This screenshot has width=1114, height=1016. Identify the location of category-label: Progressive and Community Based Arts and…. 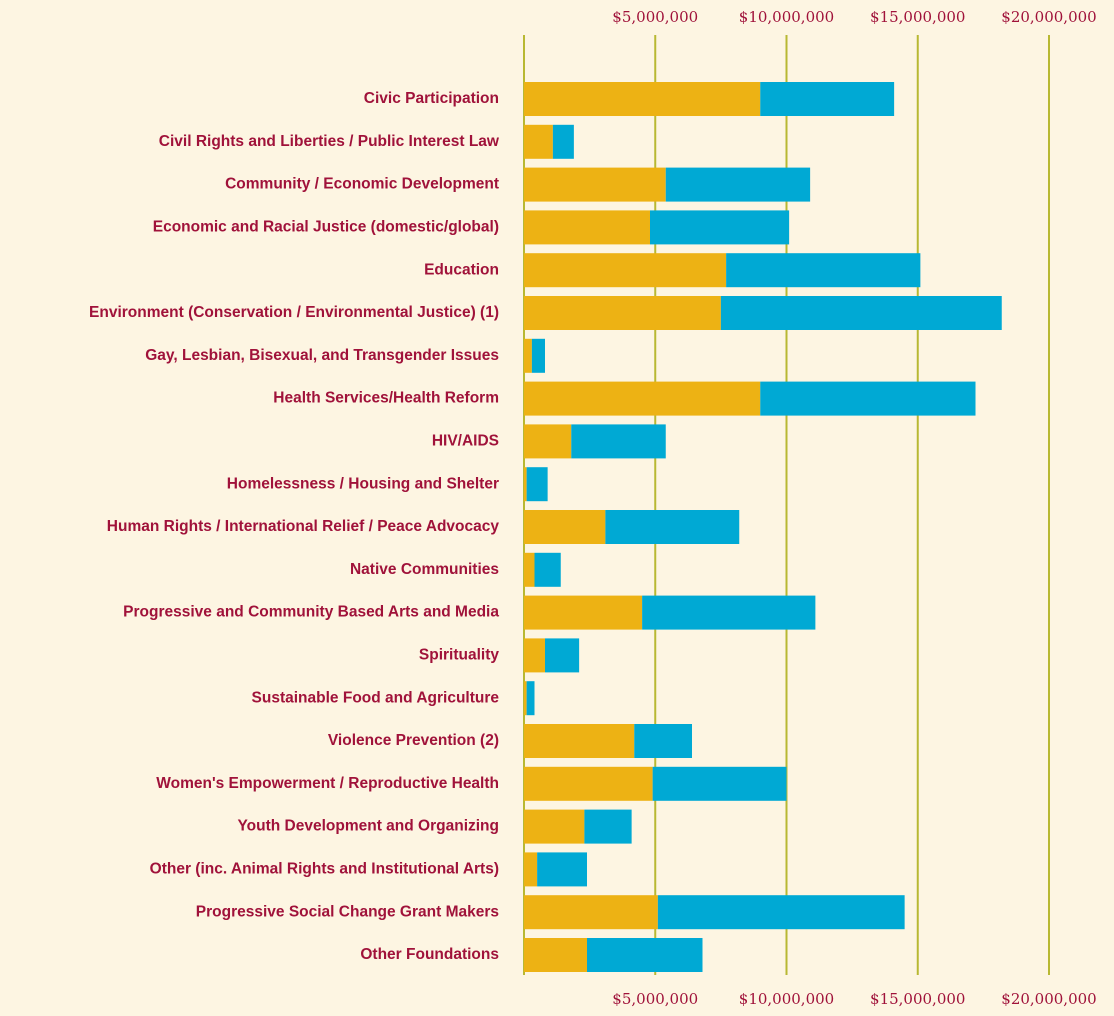
(311, 612).